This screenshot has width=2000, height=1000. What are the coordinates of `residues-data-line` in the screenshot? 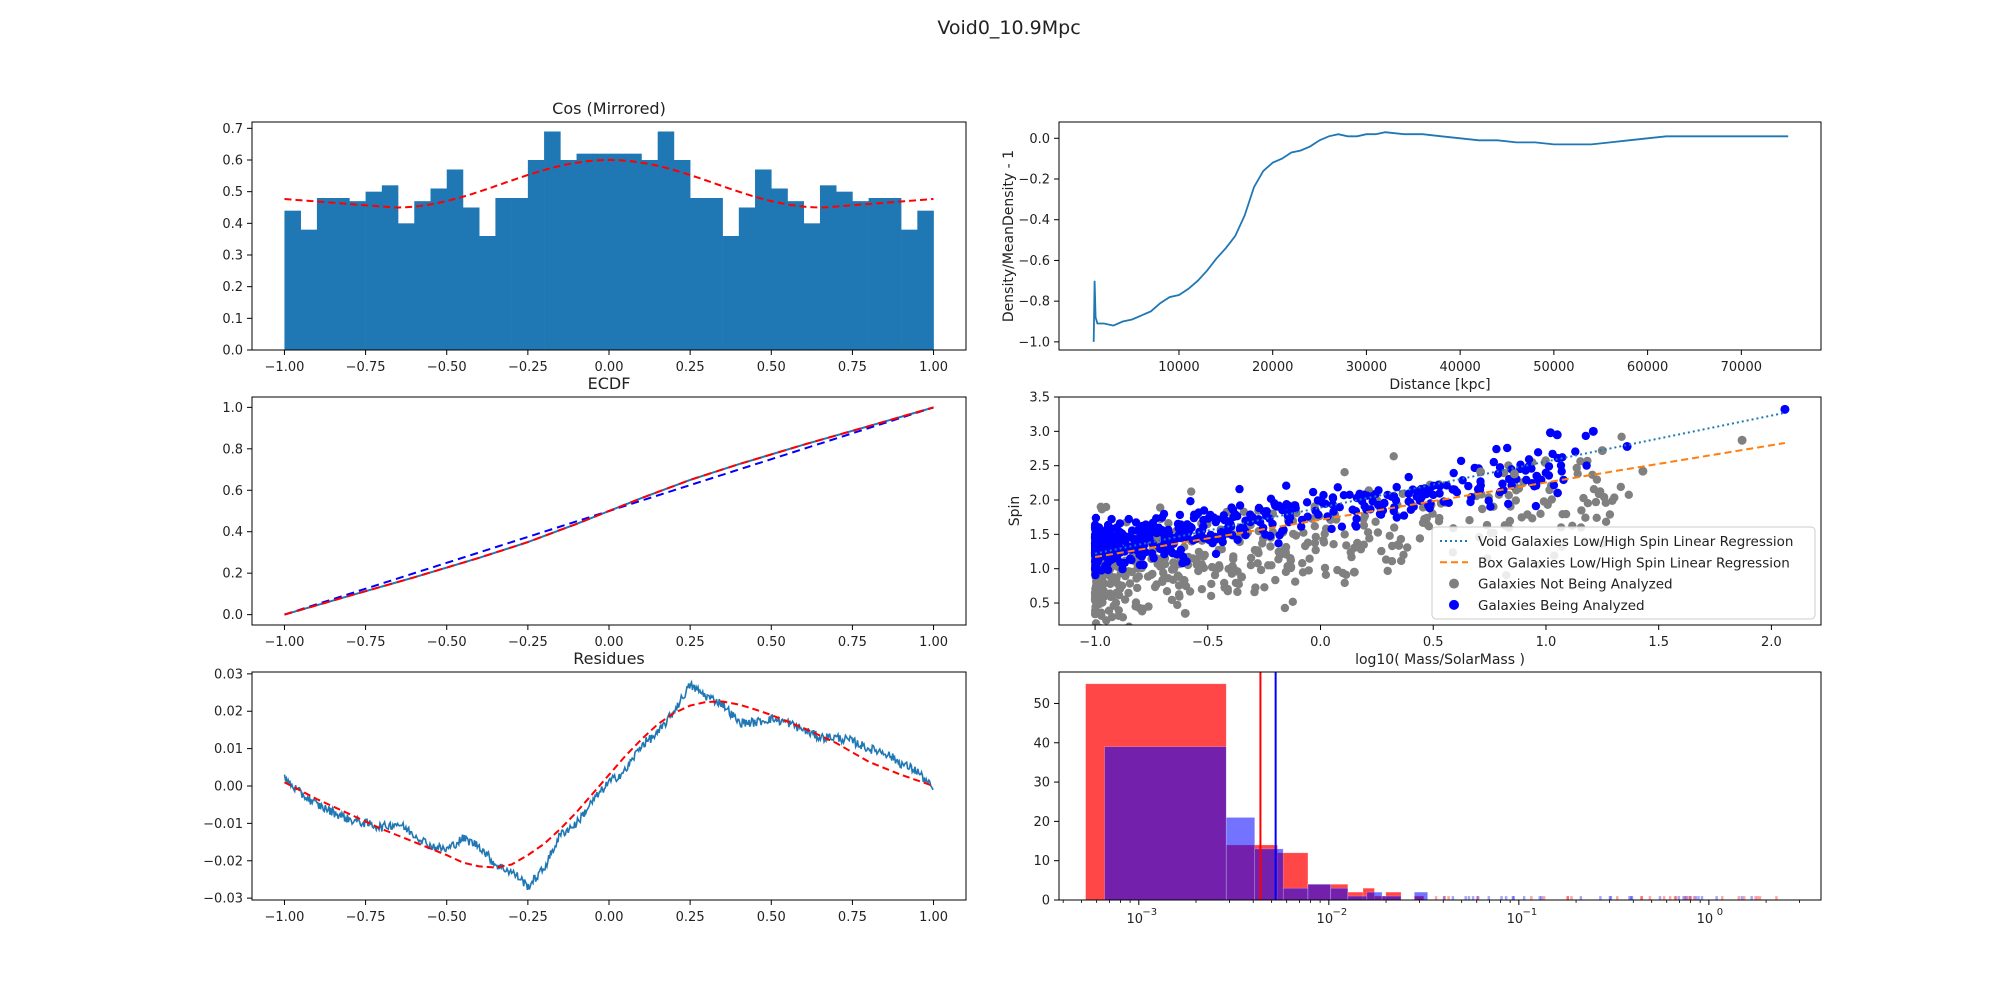 It's located at (608, 785).